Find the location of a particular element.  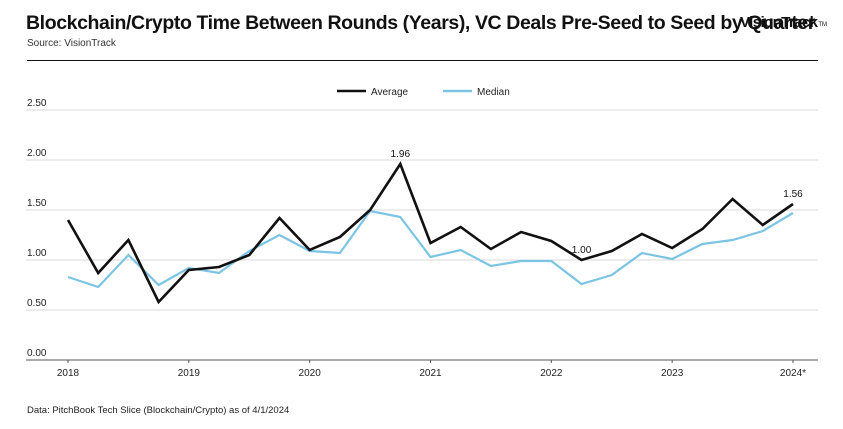

y-tick-label: 1.50 is located at coordinates (37, 203).